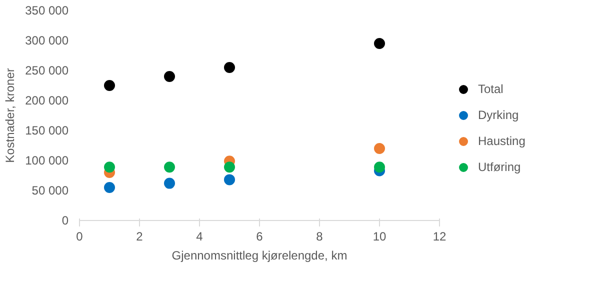  I want to click on y-tick-label: 300 000, so click(47, 41).